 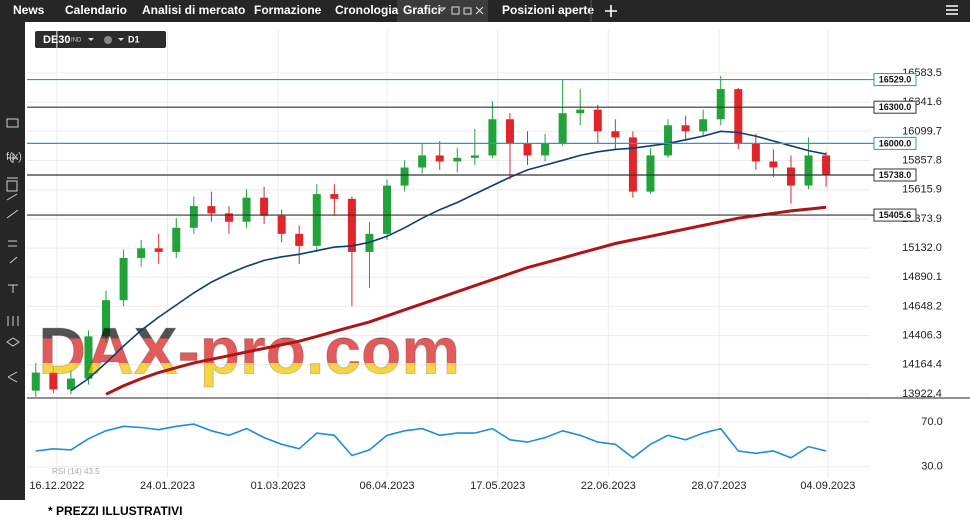 I want to click on x-tick-label: 06.04.2023, so click(x=387, y=486).